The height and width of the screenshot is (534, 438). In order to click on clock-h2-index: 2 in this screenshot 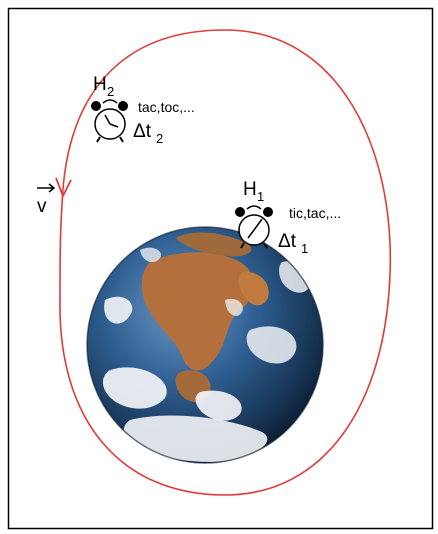, I will do `click(110, 91)`.